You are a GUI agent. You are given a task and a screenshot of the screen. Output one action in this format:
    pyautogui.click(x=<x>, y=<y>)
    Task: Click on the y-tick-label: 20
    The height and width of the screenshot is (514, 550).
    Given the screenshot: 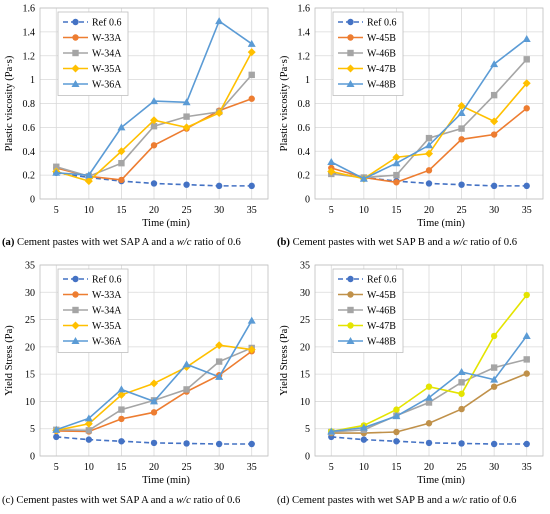 What is the action you would take?
    pyautogui.click(x=30, y=347)
    